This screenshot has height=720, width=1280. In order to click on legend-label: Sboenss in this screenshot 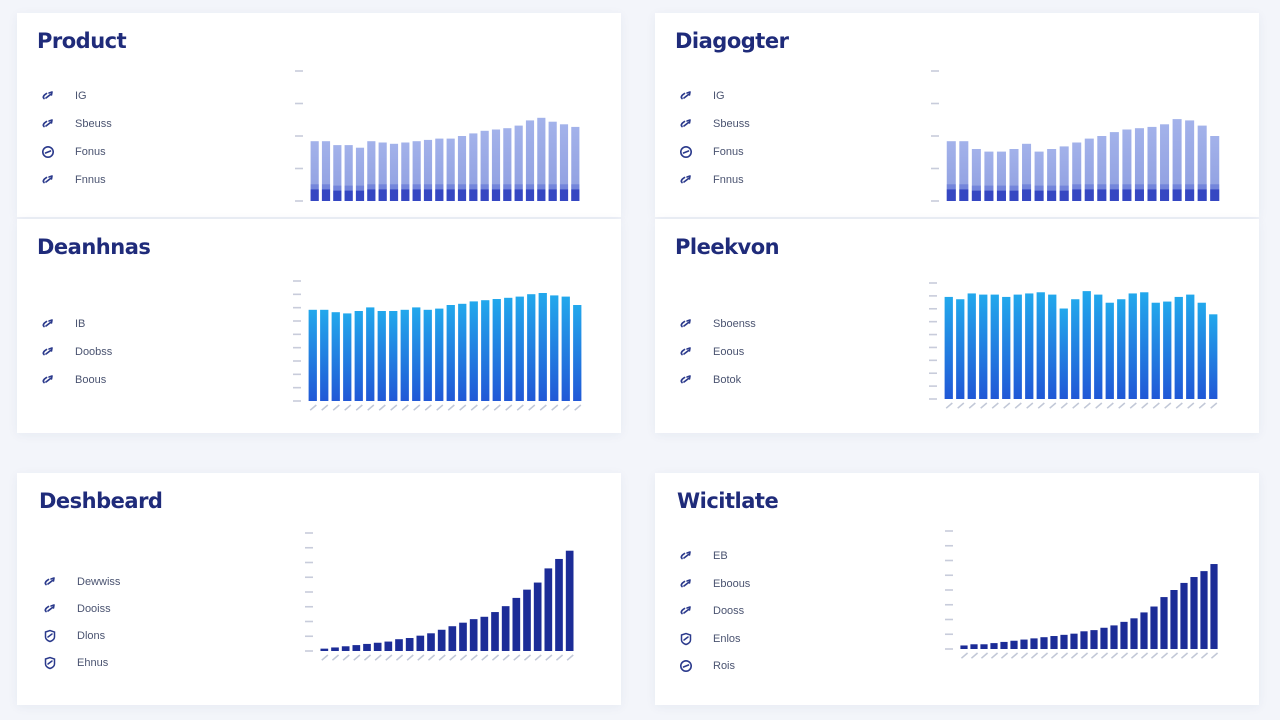, I will do `click(734, 324)`.